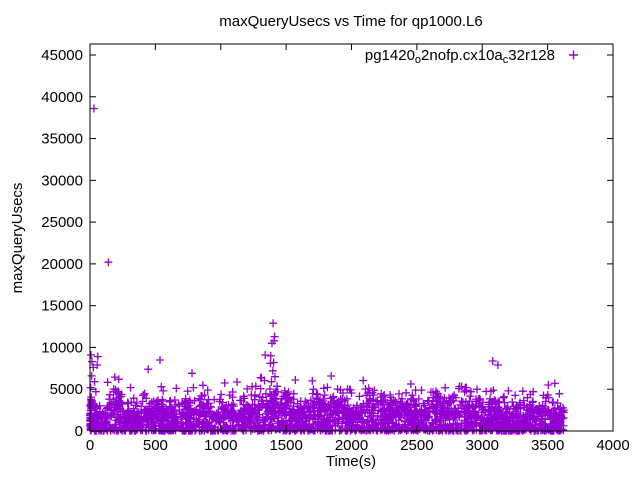  Describe the element at coordinates (62, 139) in the screenshot. I see `y-tick-label: 35000` at that location.